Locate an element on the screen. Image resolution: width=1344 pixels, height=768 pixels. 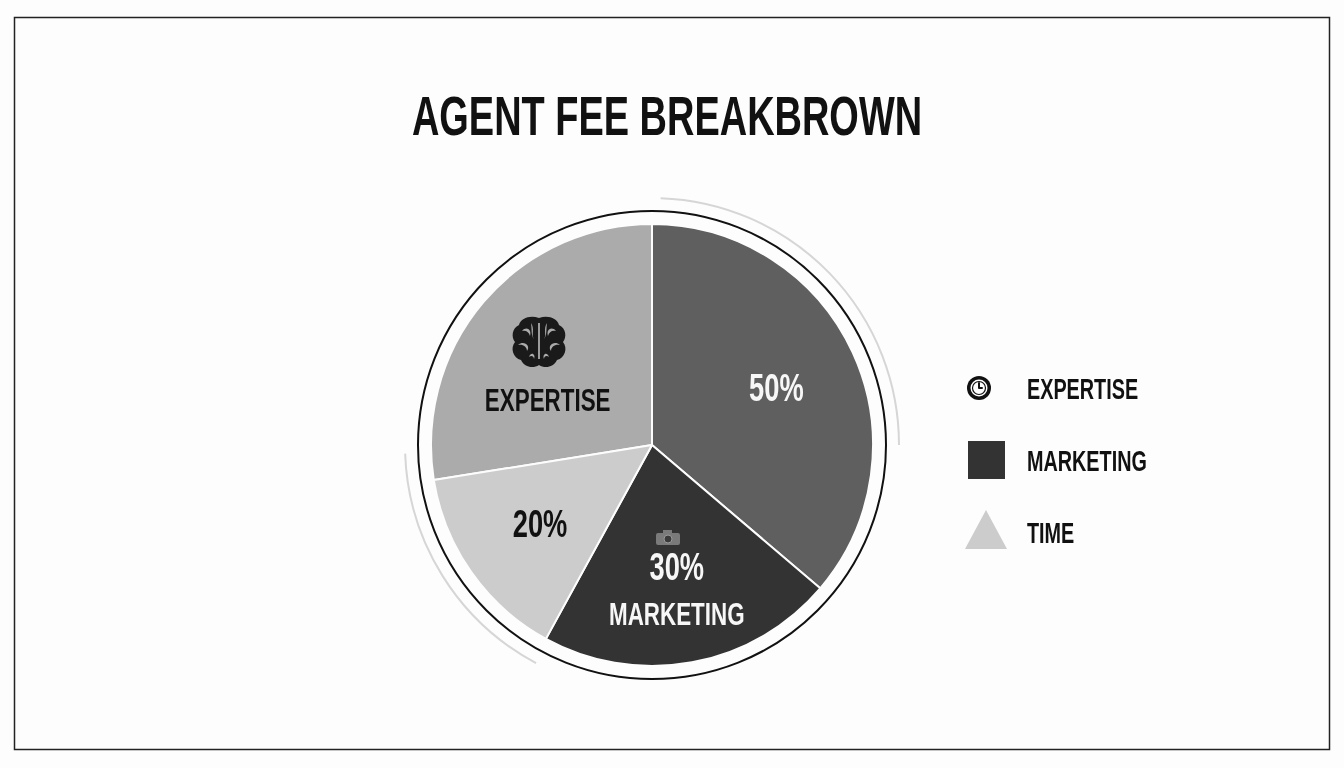
data-label: 50% is located at coordinates (776, 387).